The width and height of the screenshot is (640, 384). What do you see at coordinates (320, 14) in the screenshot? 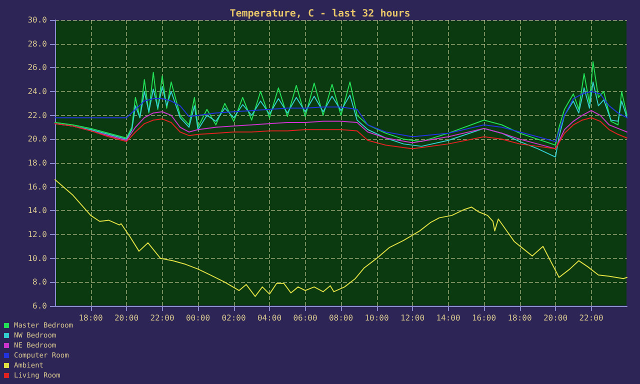
I see `chart-title: Temperature, C - last 32 hours` at bounding box center [320, 14].